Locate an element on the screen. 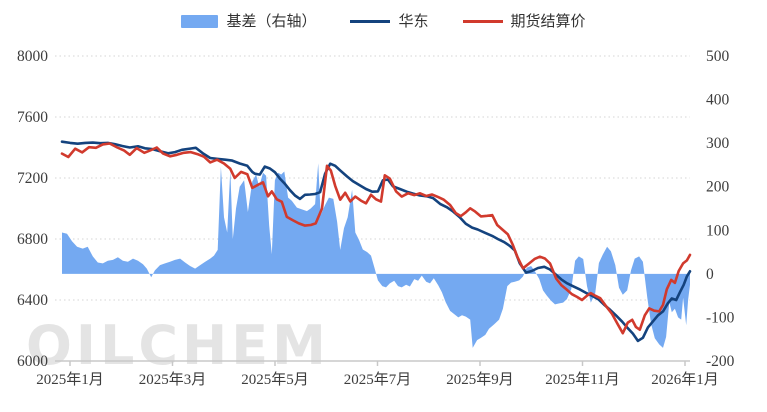  legend-item-basis: 基差（右轴） is located at coordinates (248, 21).